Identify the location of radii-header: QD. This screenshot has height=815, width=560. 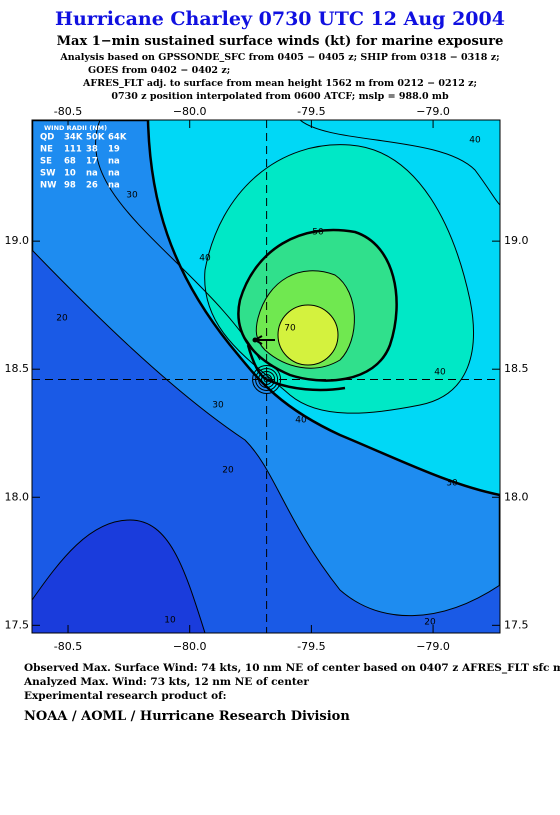
(47, 138).